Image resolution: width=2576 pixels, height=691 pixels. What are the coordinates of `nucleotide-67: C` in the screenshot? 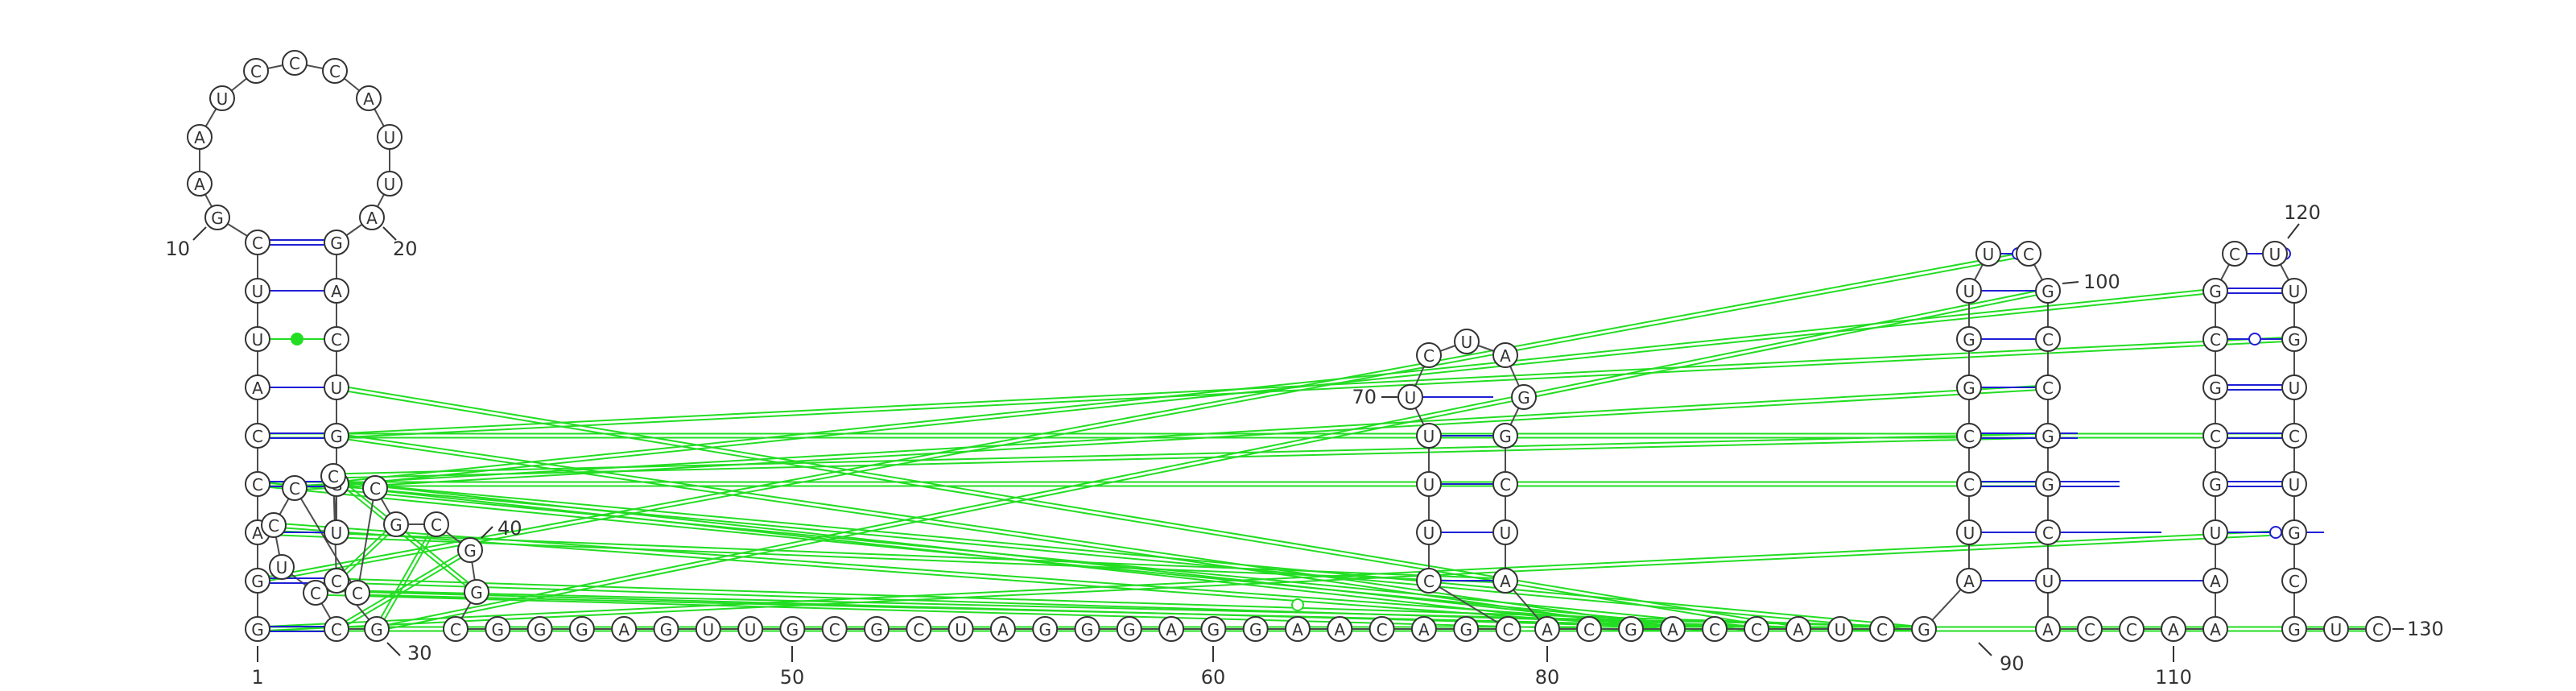 It's located at (1508, 629).